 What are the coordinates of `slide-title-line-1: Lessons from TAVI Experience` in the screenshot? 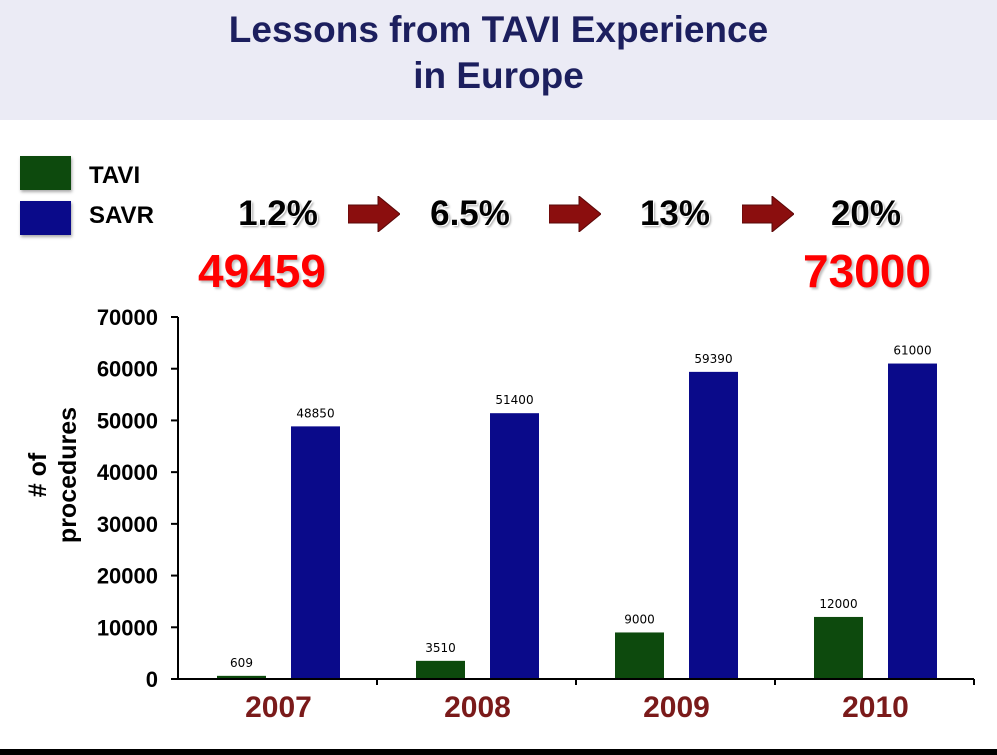 It's located at (498, 29).